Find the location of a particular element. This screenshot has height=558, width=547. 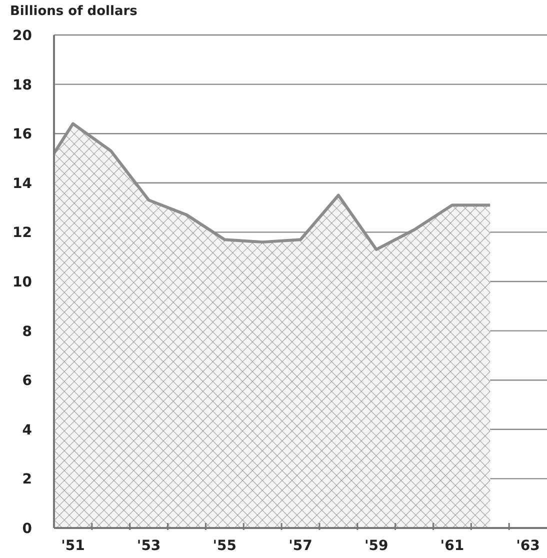

y-tick-label: 10 is located at coordinates (22, 282).